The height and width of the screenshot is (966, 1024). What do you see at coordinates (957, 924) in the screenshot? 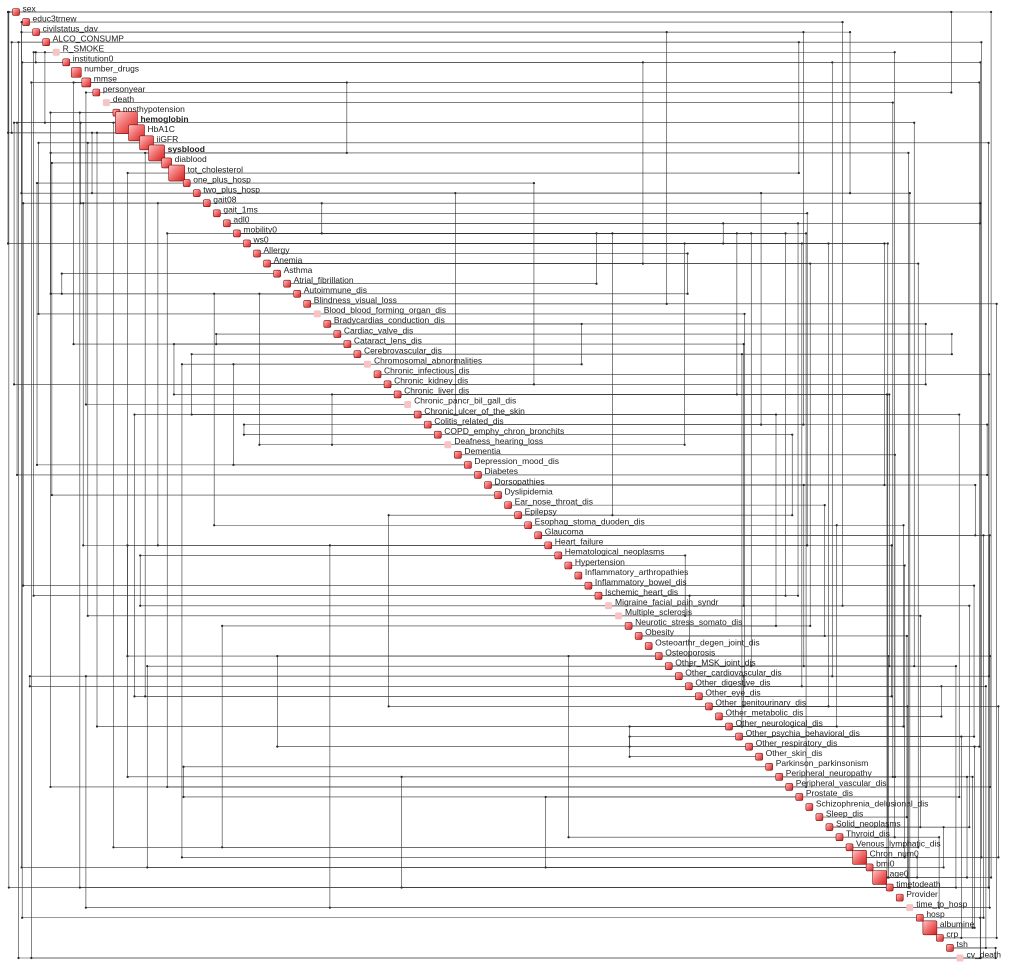
I see `node-label: albumine` at bounding box center [957, 924].